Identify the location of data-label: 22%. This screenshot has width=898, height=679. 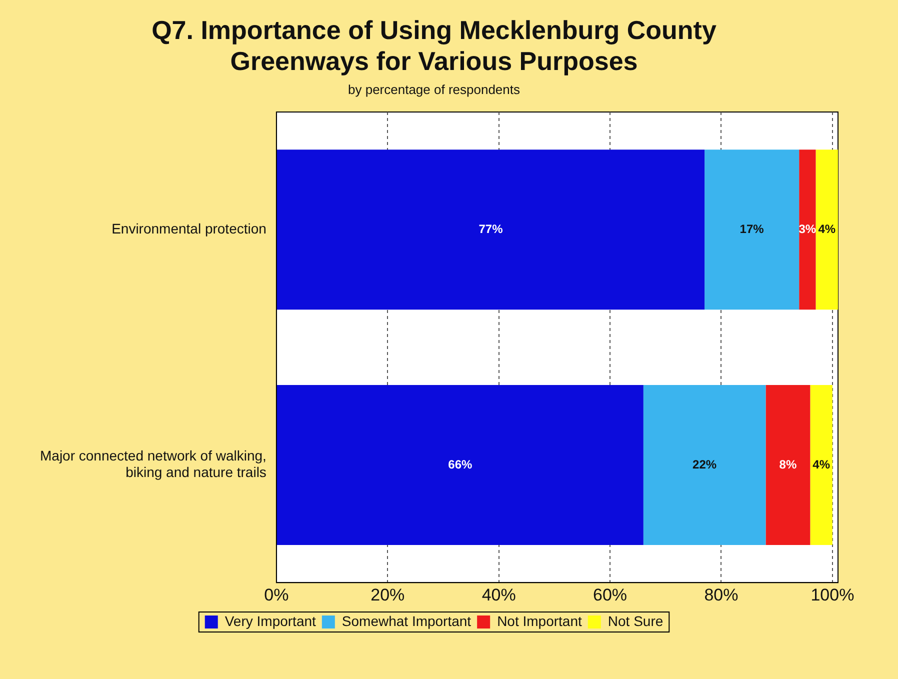
(704, 464).